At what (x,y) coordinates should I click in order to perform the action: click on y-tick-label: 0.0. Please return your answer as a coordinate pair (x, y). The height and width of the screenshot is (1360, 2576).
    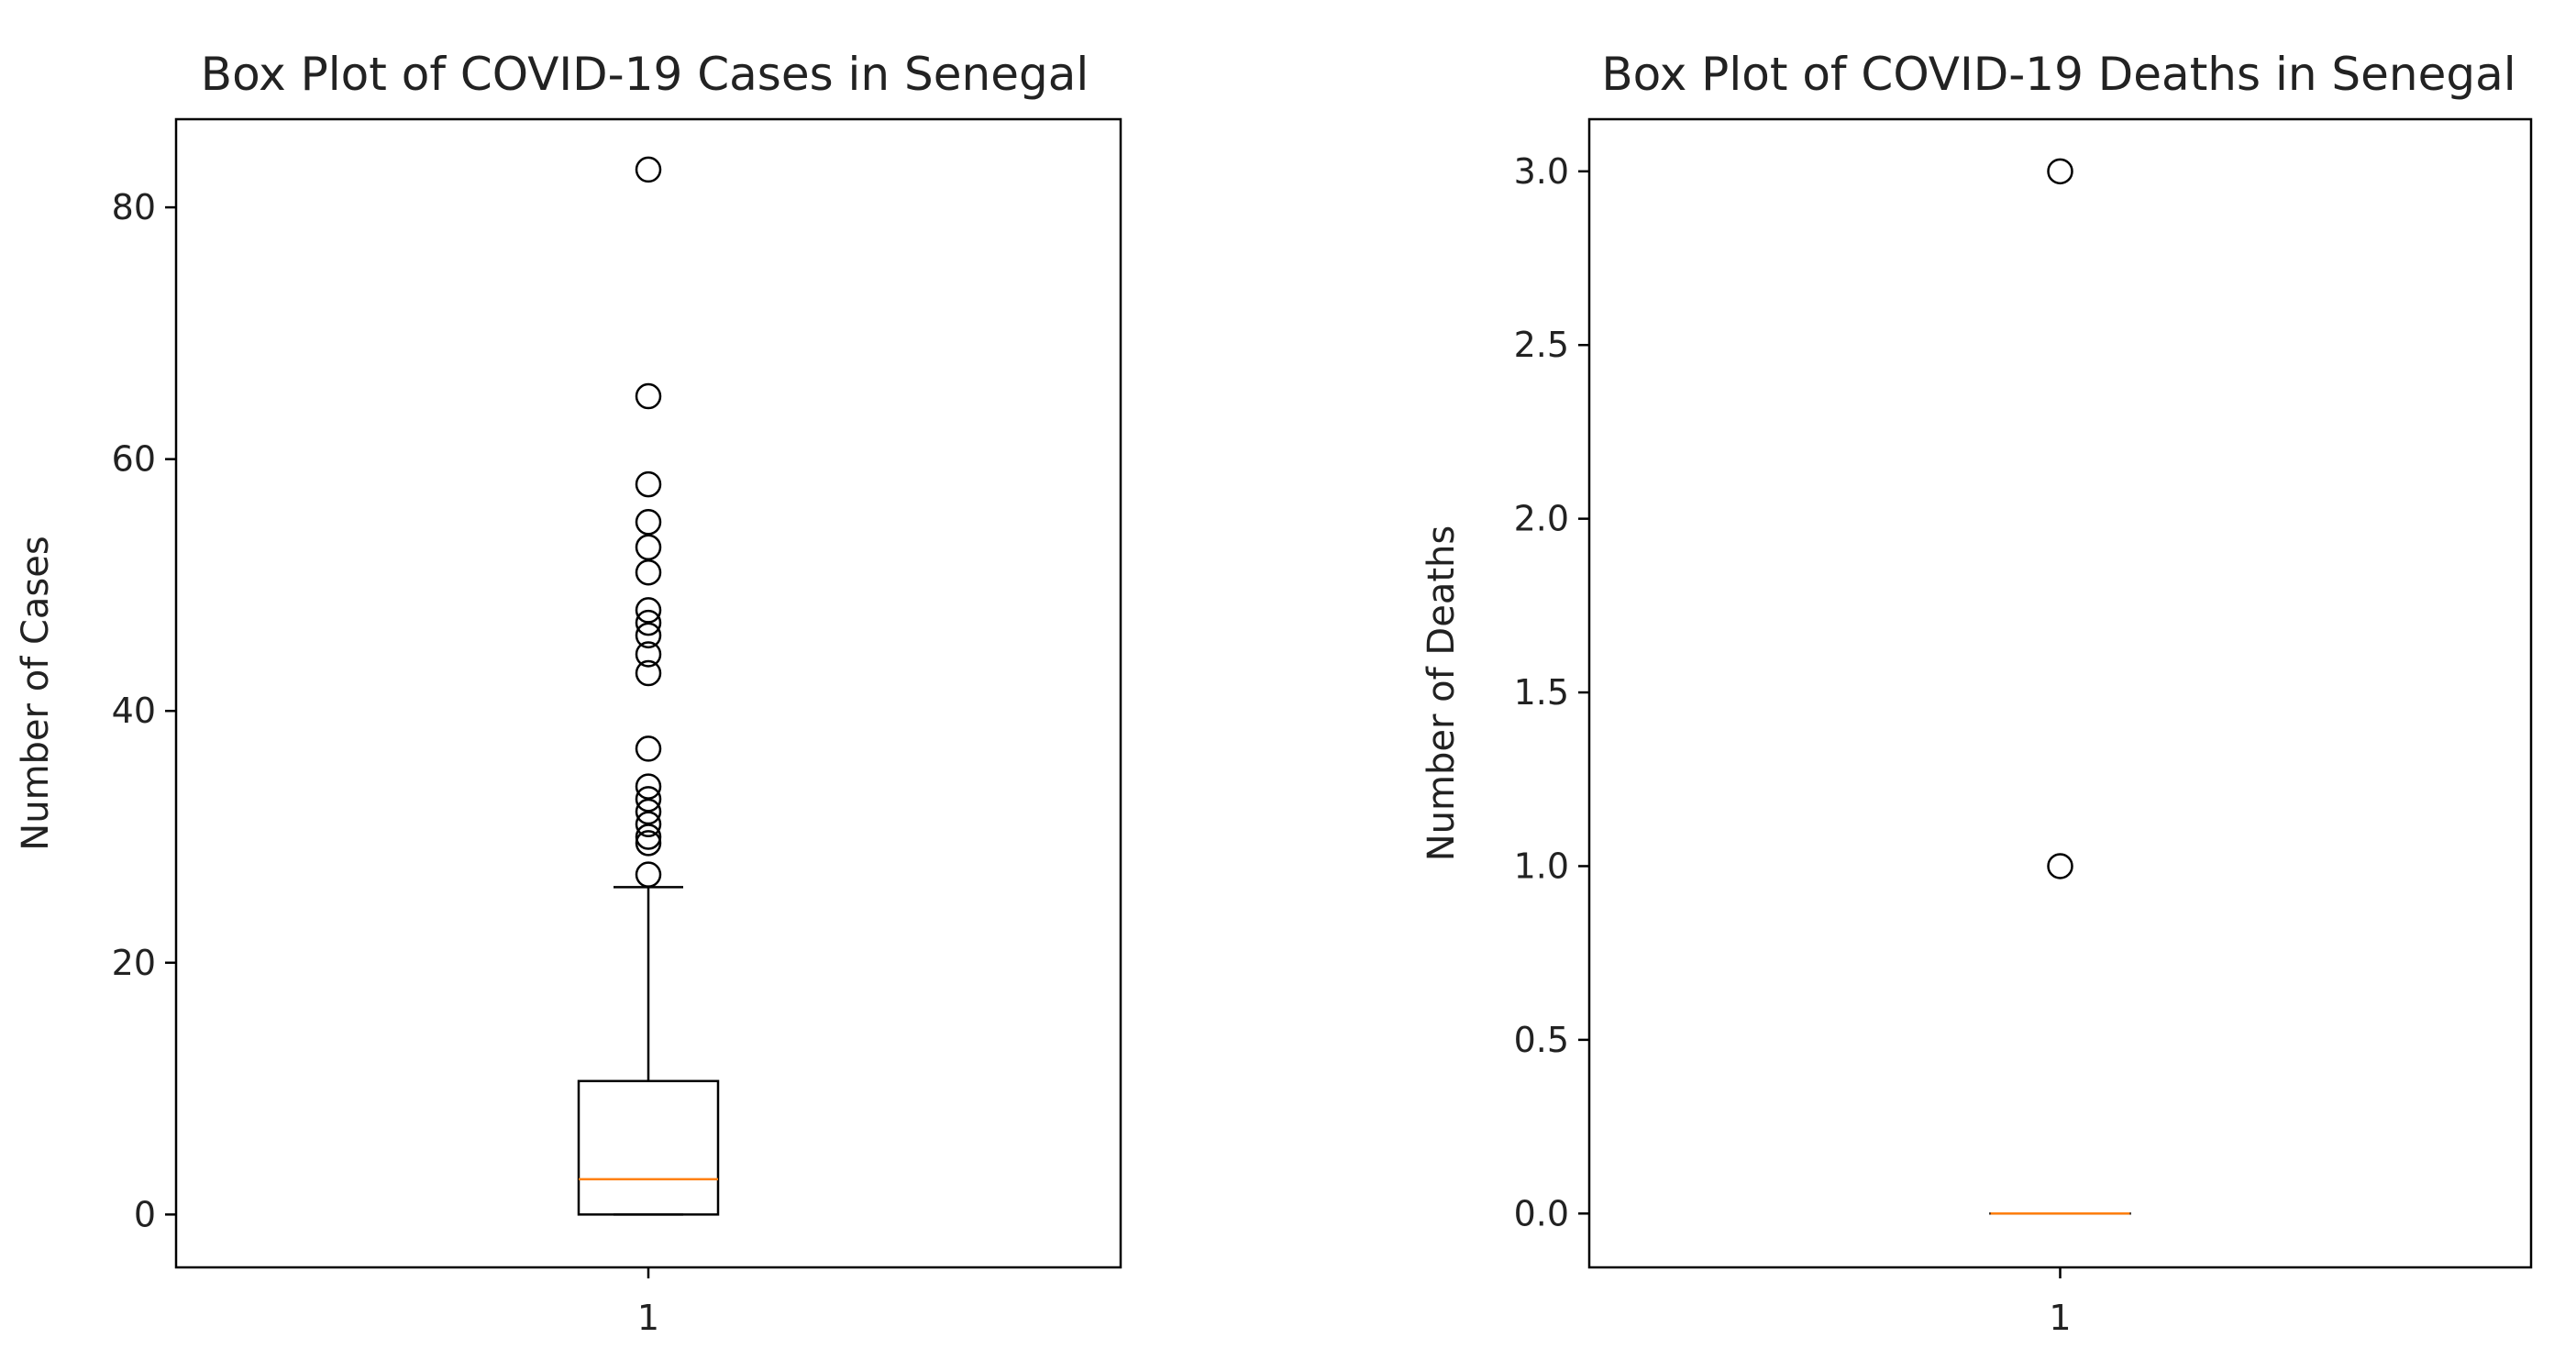
    Looking at the image, I should click on (1541, 1213).